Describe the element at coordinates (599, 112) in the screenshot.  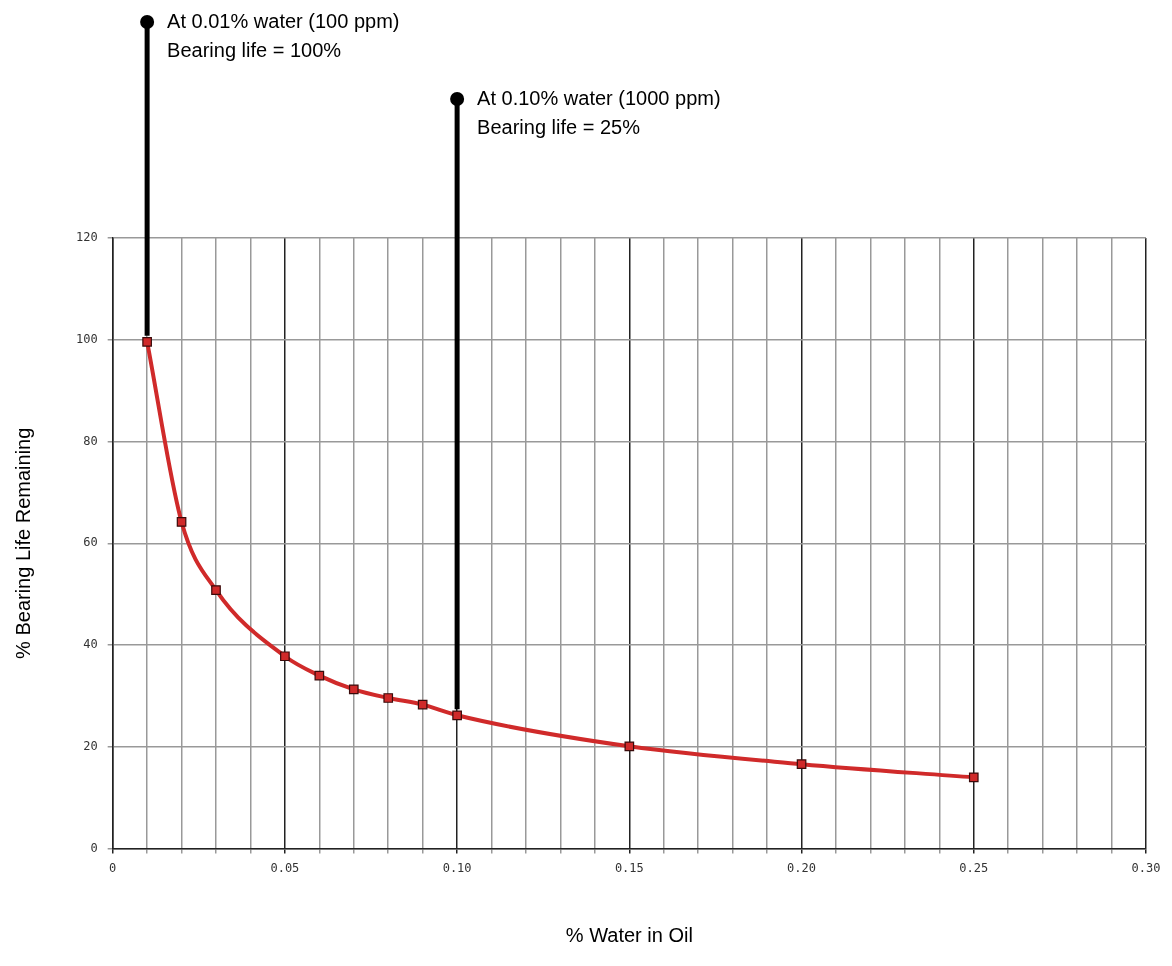
I see `annotation: At 0.10% water (1000 ppm) Bearing life = 25%` at that location.